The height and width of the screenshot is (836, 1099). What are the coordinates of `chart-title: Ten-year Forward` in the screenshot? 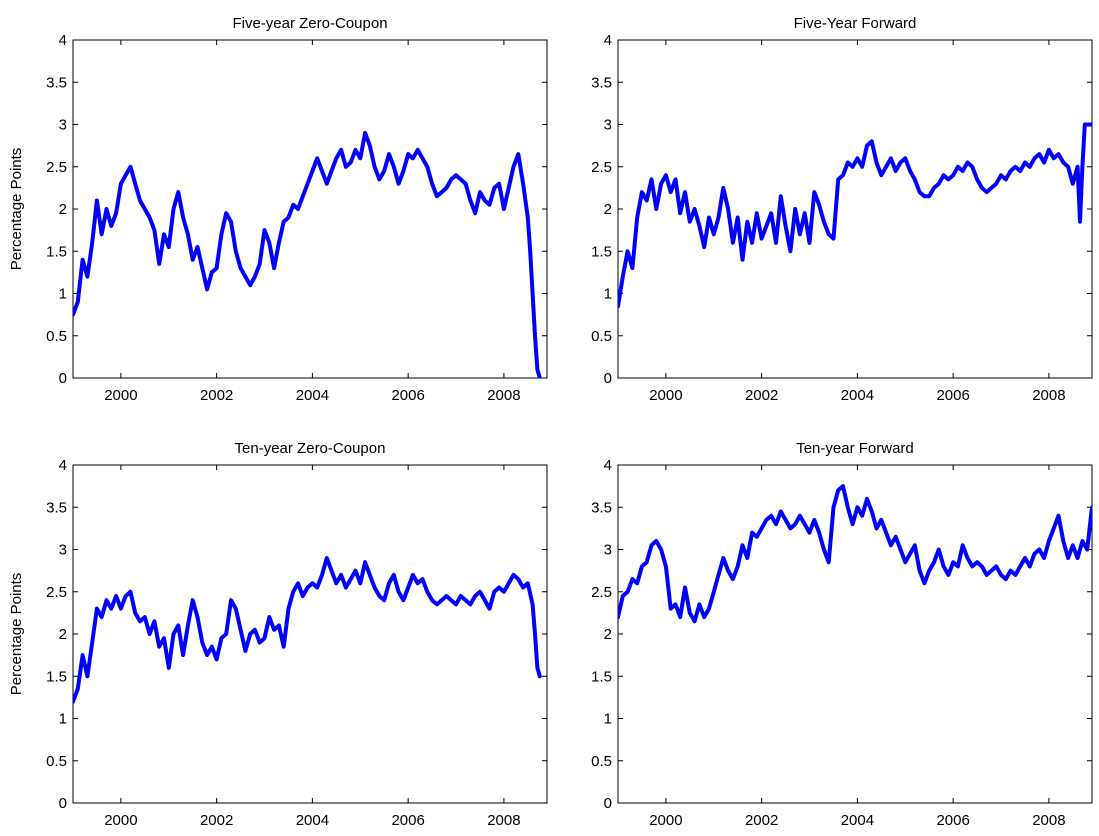 It's located at (855, 448).